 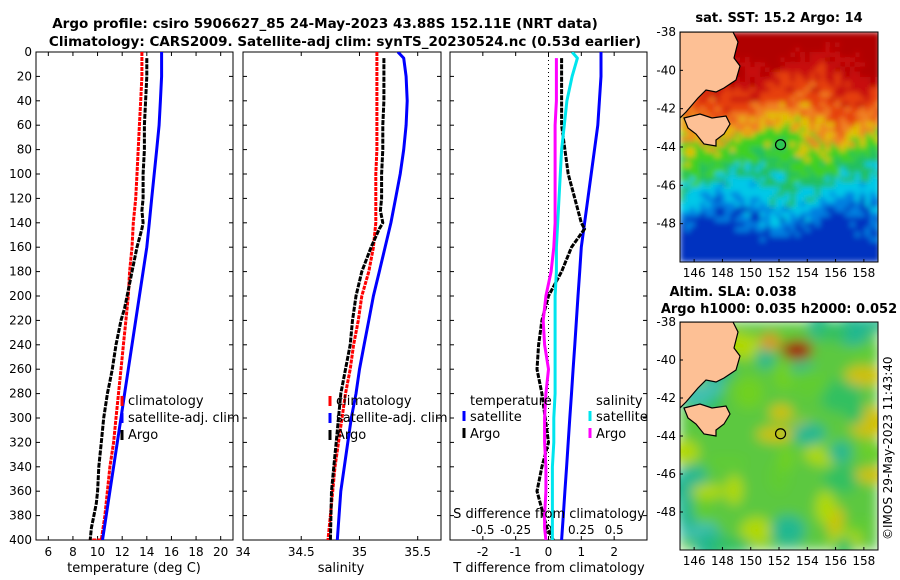 What do you see at coordinates (722, 273) in the screenshot?
I see `sst-lon-tick-label: 148` at bounding box center [722, 273].